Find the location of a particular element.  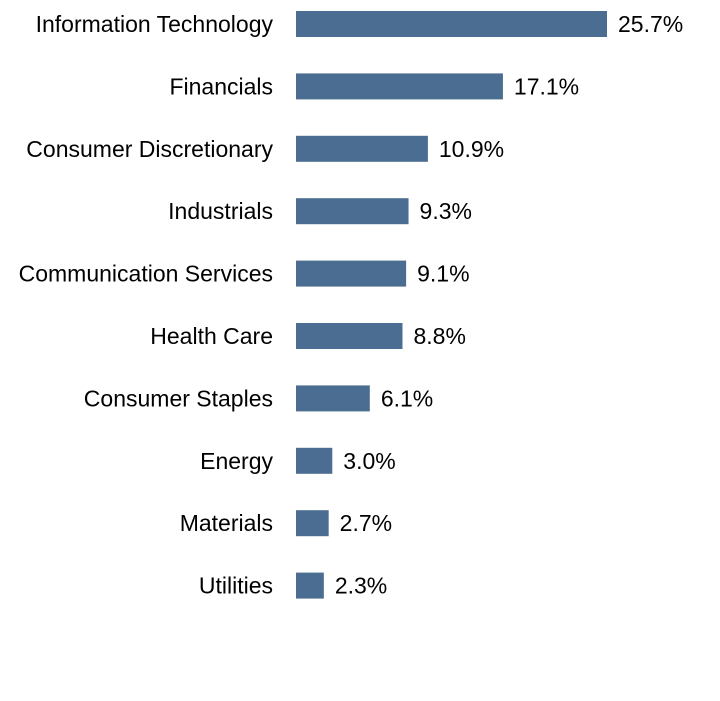

category-label: Consumer Staples is located at coordinates (178, 398).